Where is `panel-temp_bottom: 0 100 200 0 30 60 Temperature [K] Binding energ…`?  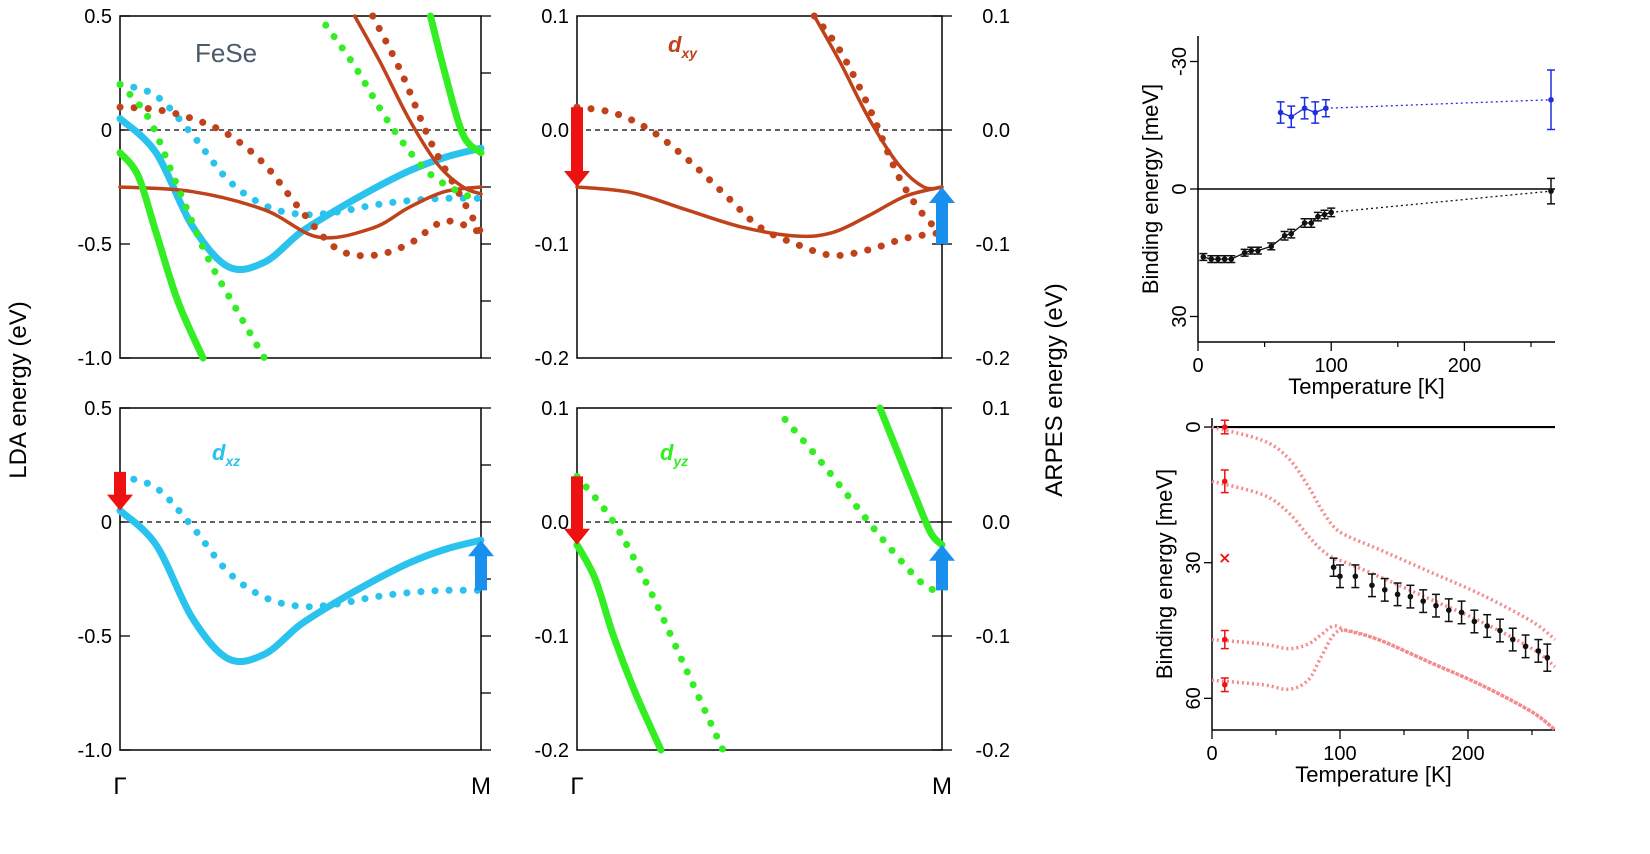
panel-temp_bottom: 0 100 200 0 30 60 Temperature [K] Binding energ… is located at coordinates (1354, 602).